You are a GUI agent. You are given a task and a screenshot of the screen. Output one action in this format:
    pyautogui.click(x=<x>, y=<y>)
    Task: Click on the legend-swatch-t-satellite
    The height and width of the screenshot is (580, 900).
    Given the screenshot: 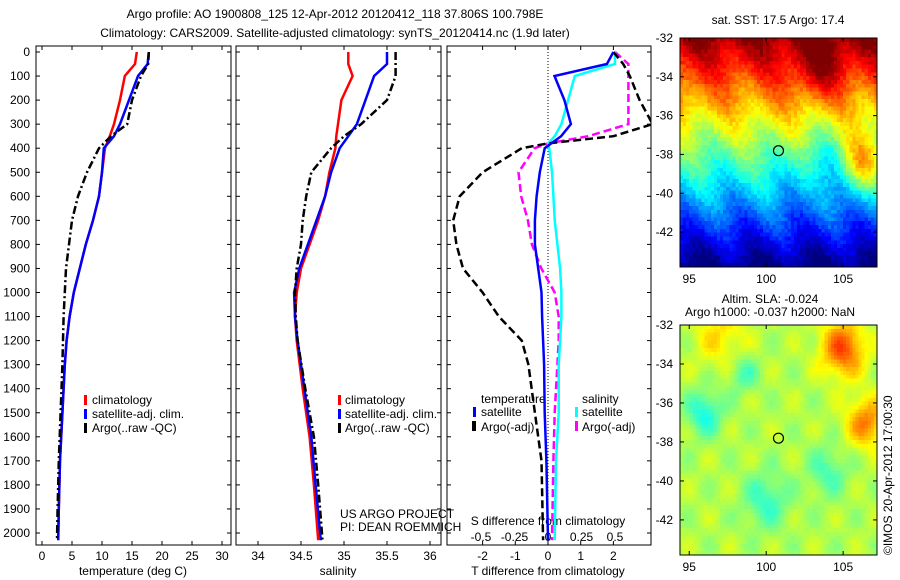 What is the action you would take?
    pyautogui.click(x=474, y=412)
    